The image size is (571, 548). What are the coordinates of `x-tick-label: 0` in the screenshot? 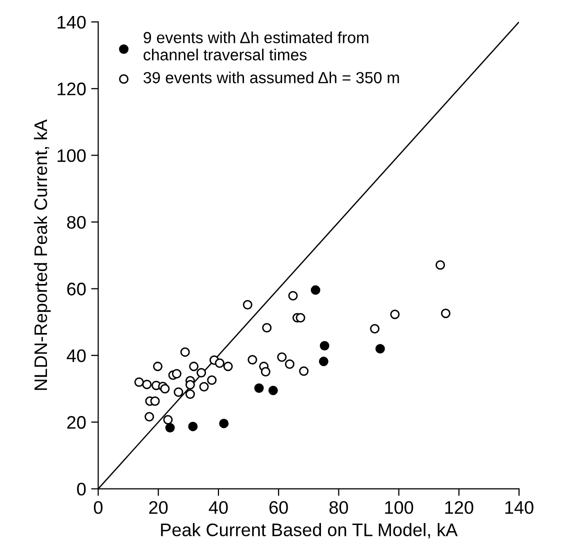 It's located at (98, 507).